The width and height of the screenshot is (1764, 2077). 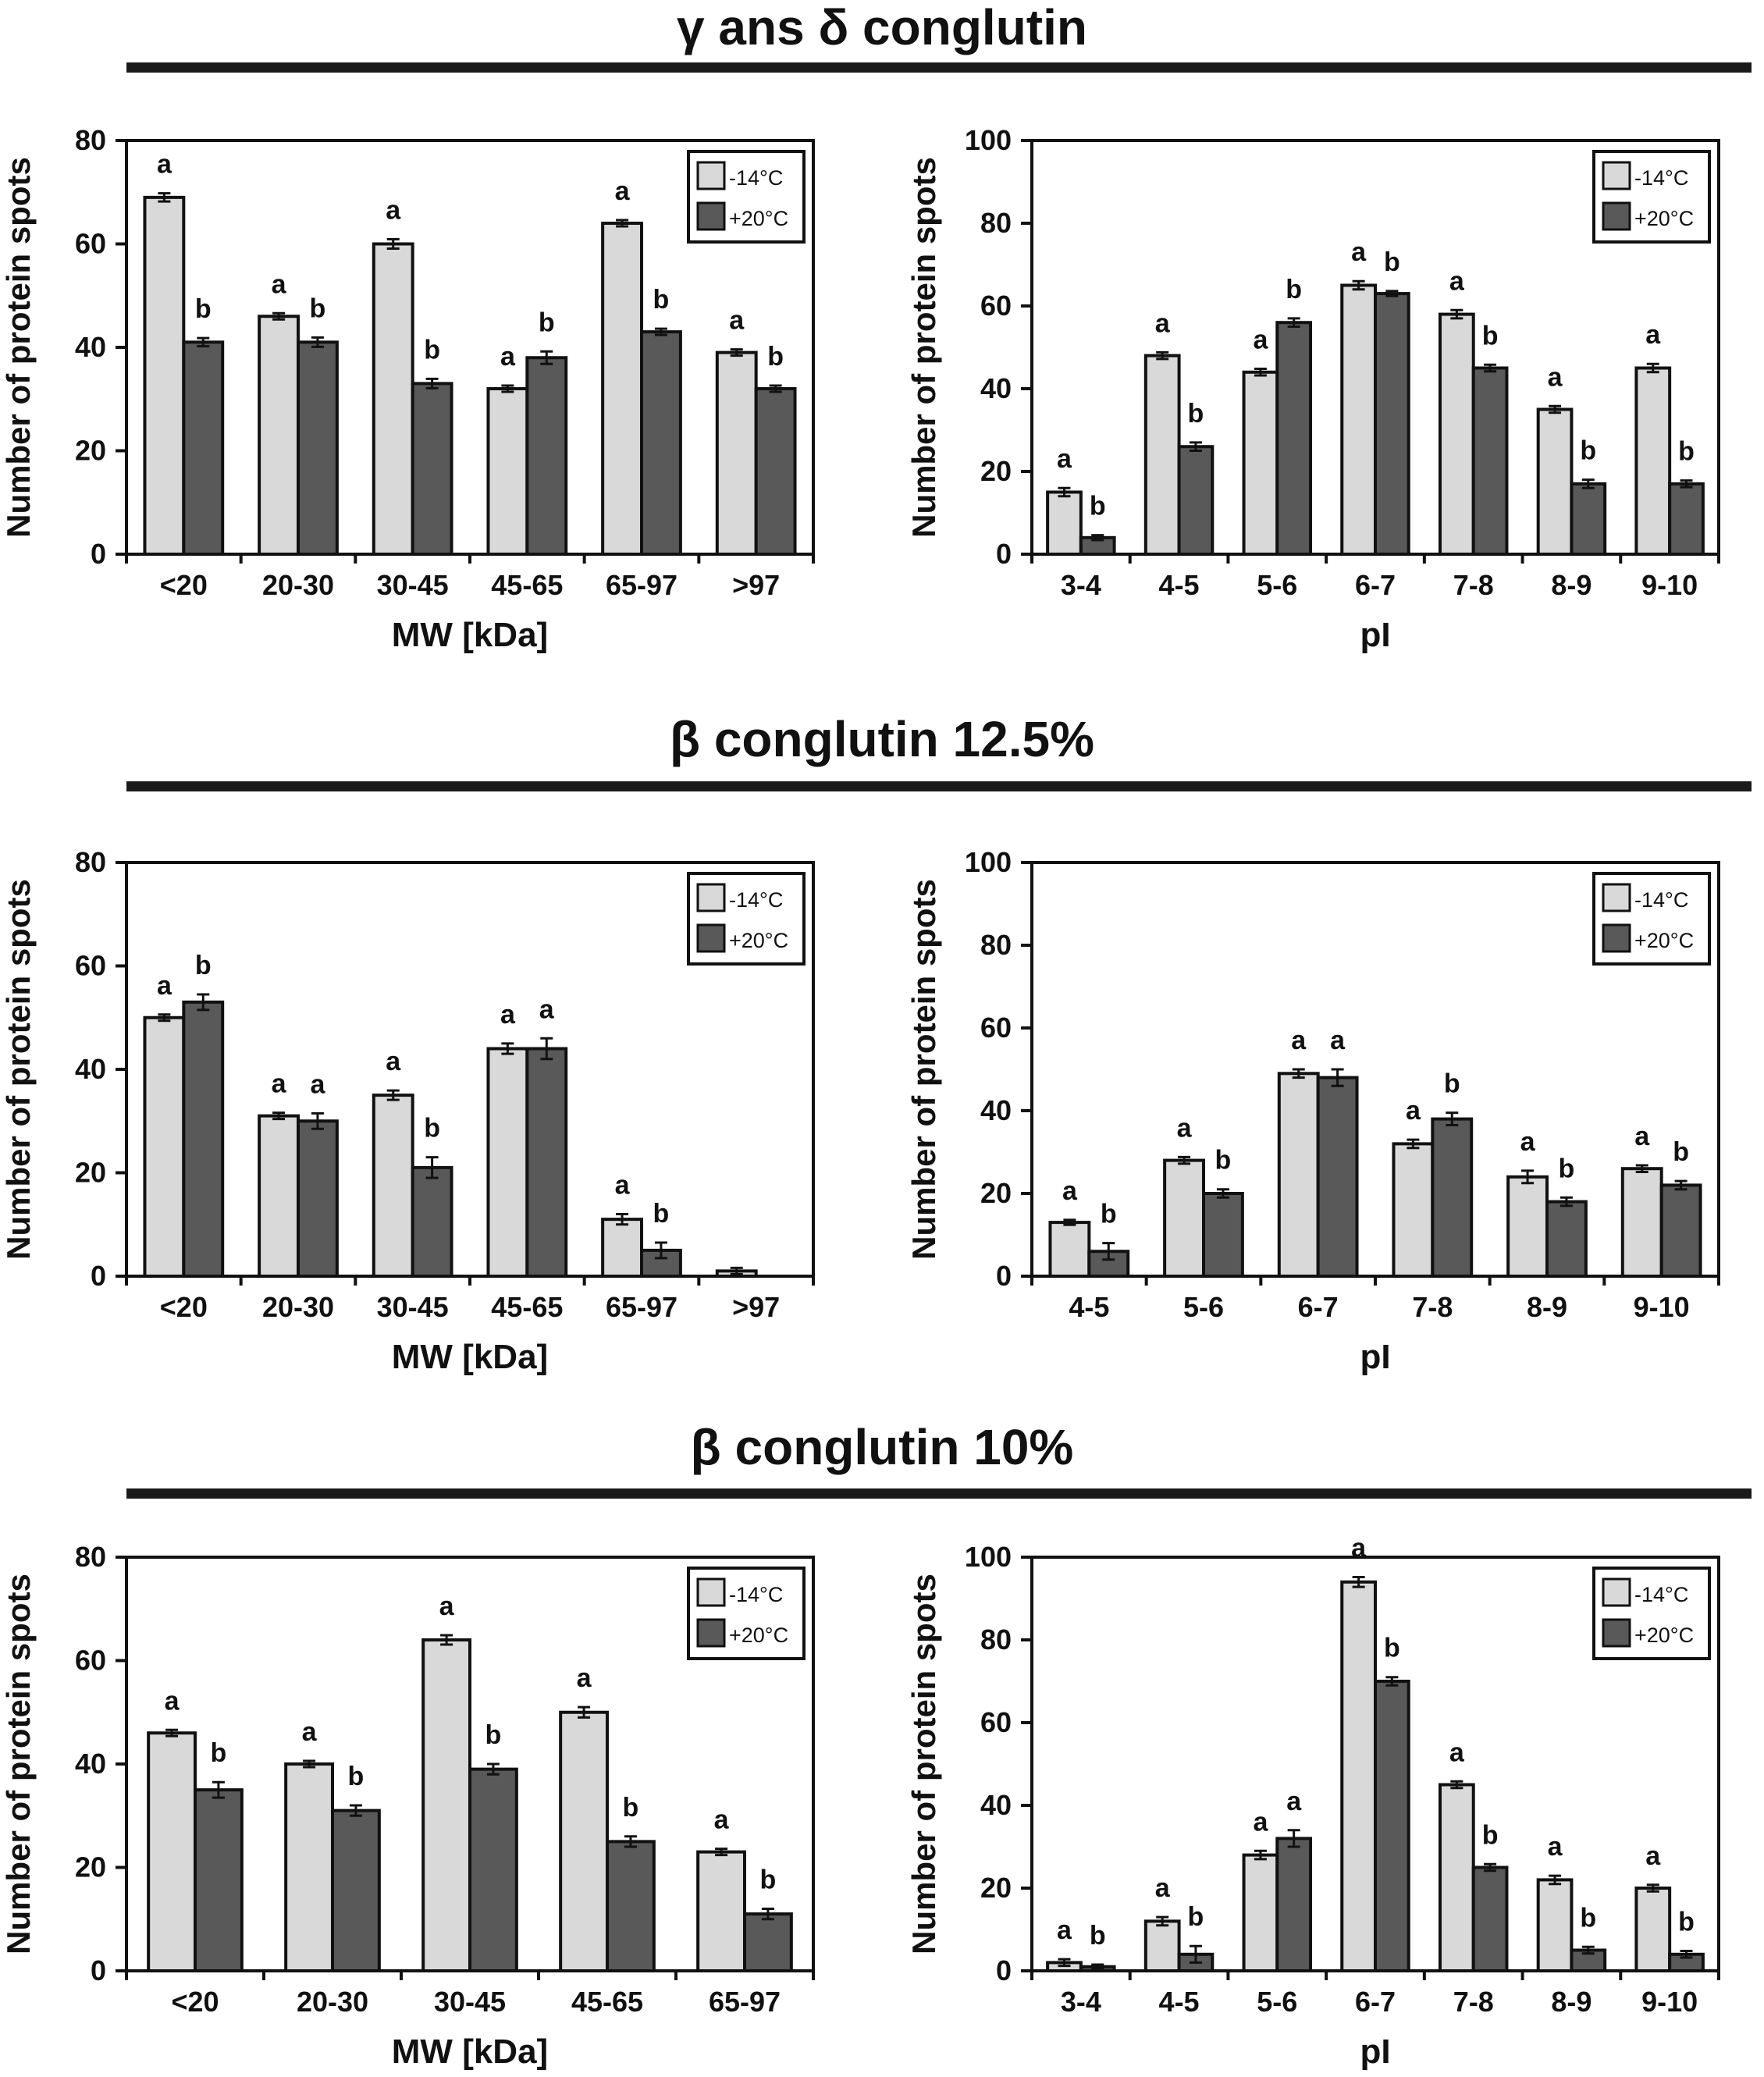 I want to click on x-tick-label: 65-97, so click(x=642, y=585).